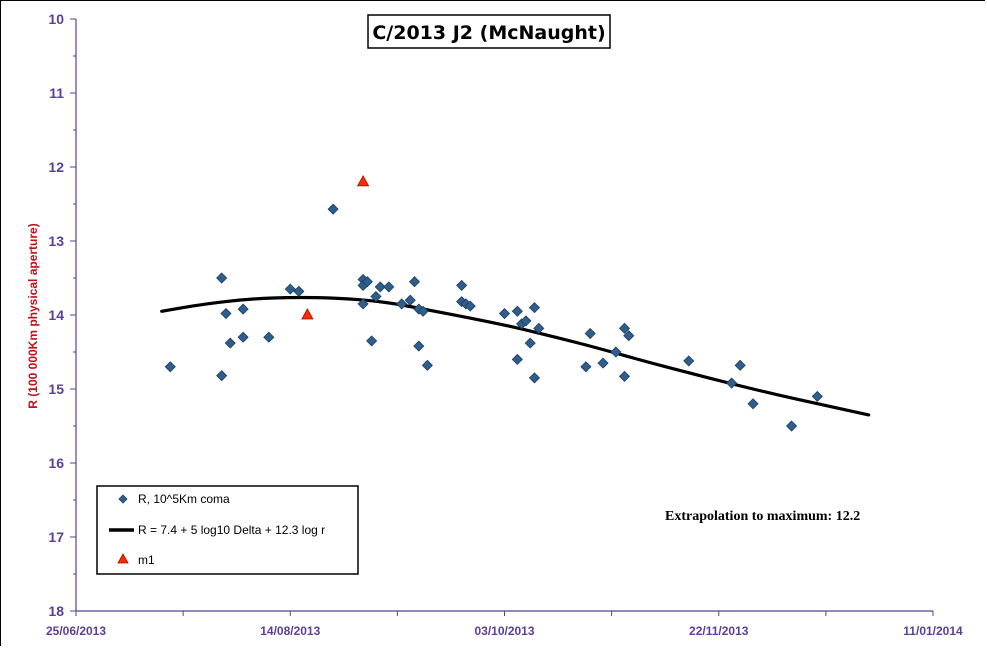 This screenshot has height=648, width=987. What do you see at coordinates (719, 631) in the screenshot?
I see `x-tick-label: 22/11/2013` at bounding box center [719, 631].